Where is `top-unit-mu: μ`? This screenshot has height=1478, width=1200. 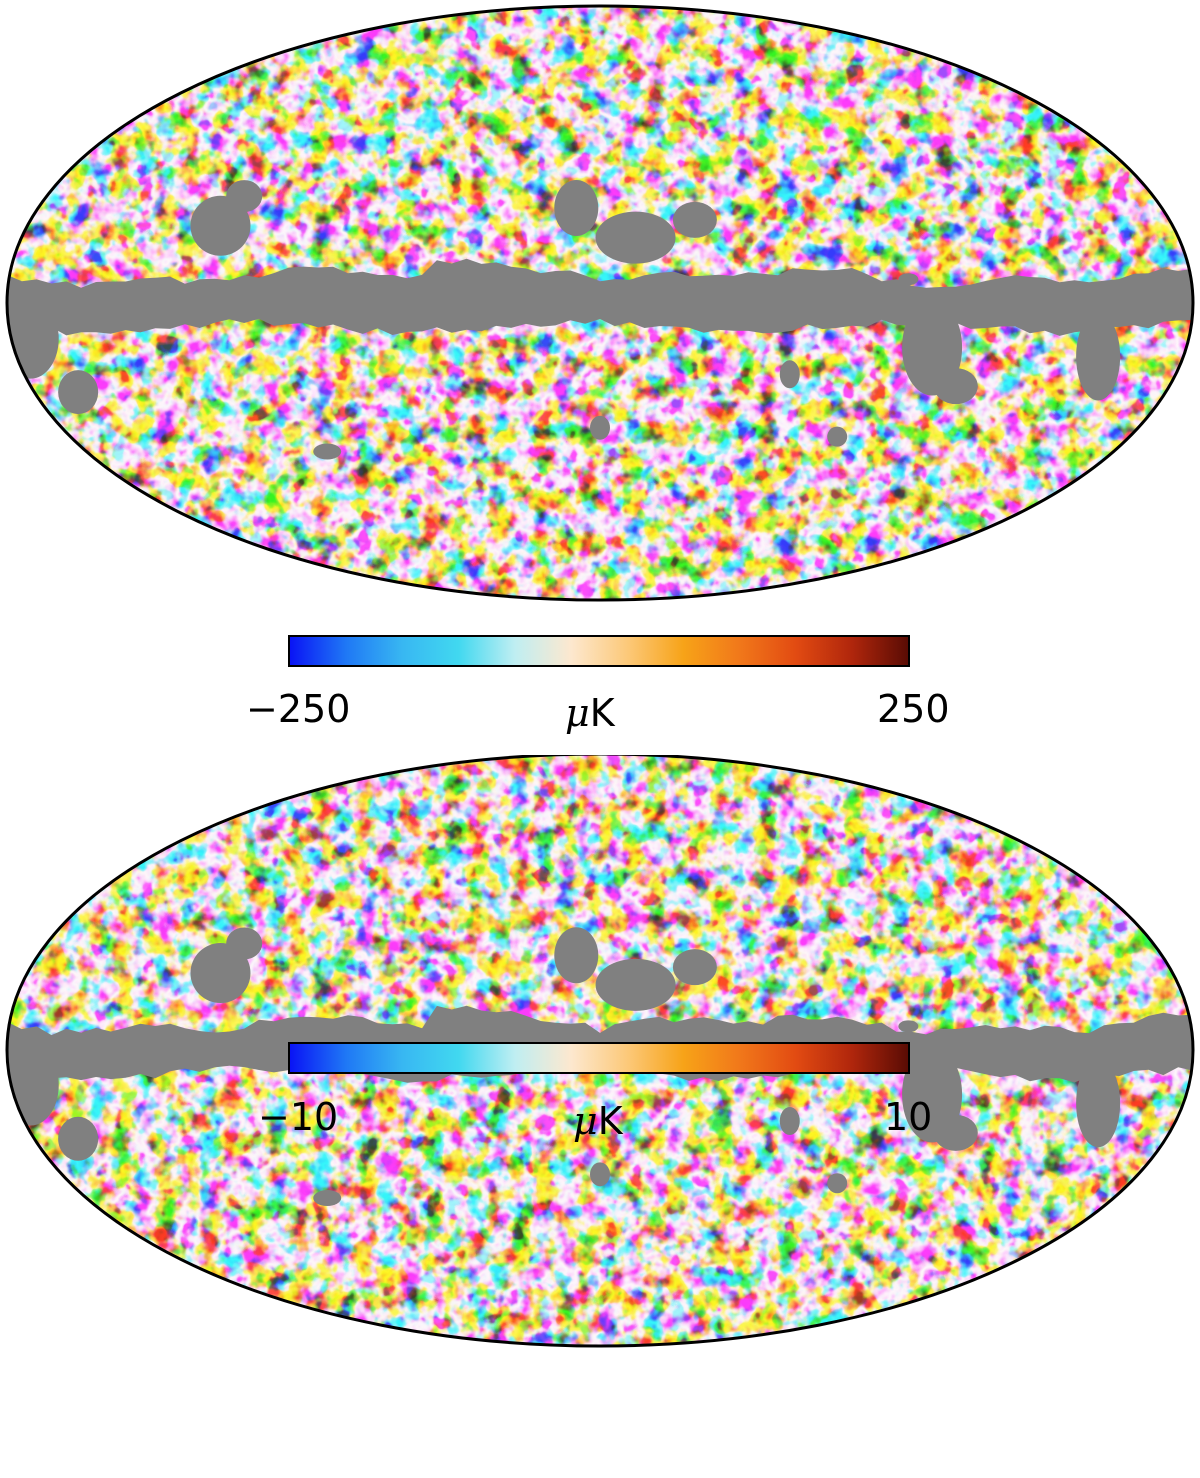
top-unit-mu: μ is located at coordinates (577, 713).